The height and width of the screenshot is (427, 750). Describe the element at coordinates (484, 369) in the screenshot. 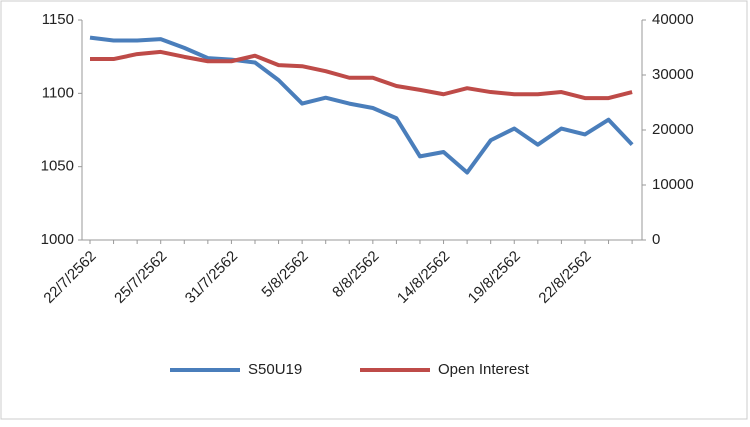

I see `legend-label: Open Interest` at that location.